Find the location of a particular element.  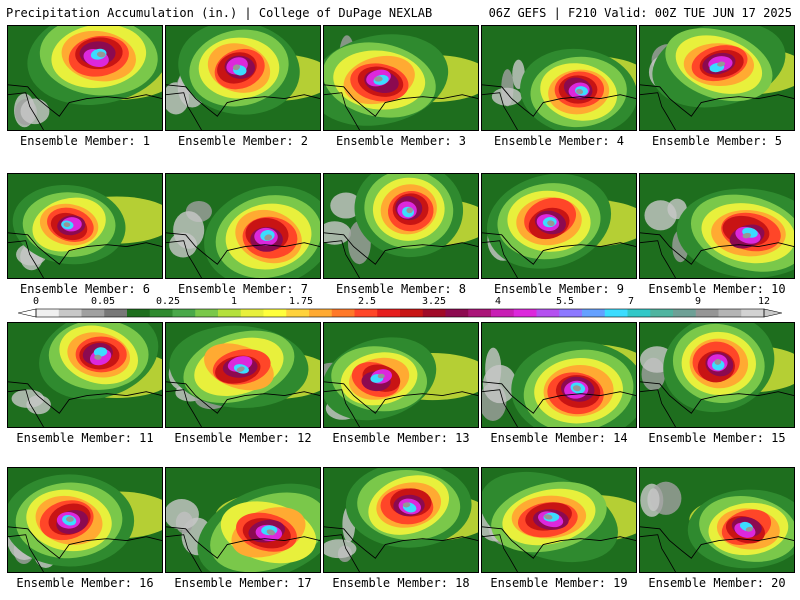

panel-label-16: Ensemble Member: 16 is located at coordinates (85, 583).